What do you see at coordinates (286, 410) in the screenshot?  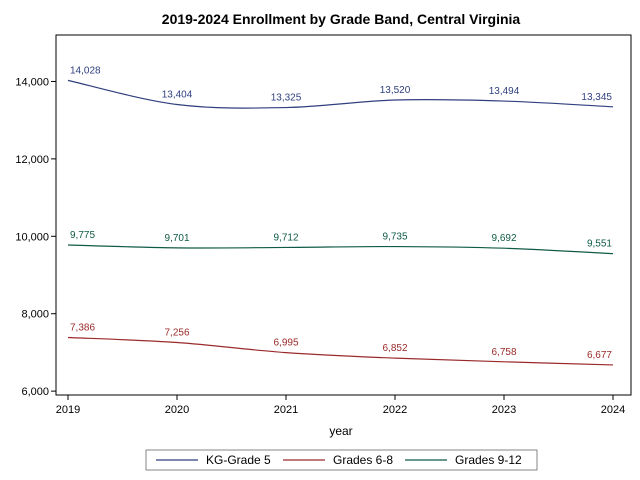 I see `x-tick-label: 2021` at bounding box center [286, 410].